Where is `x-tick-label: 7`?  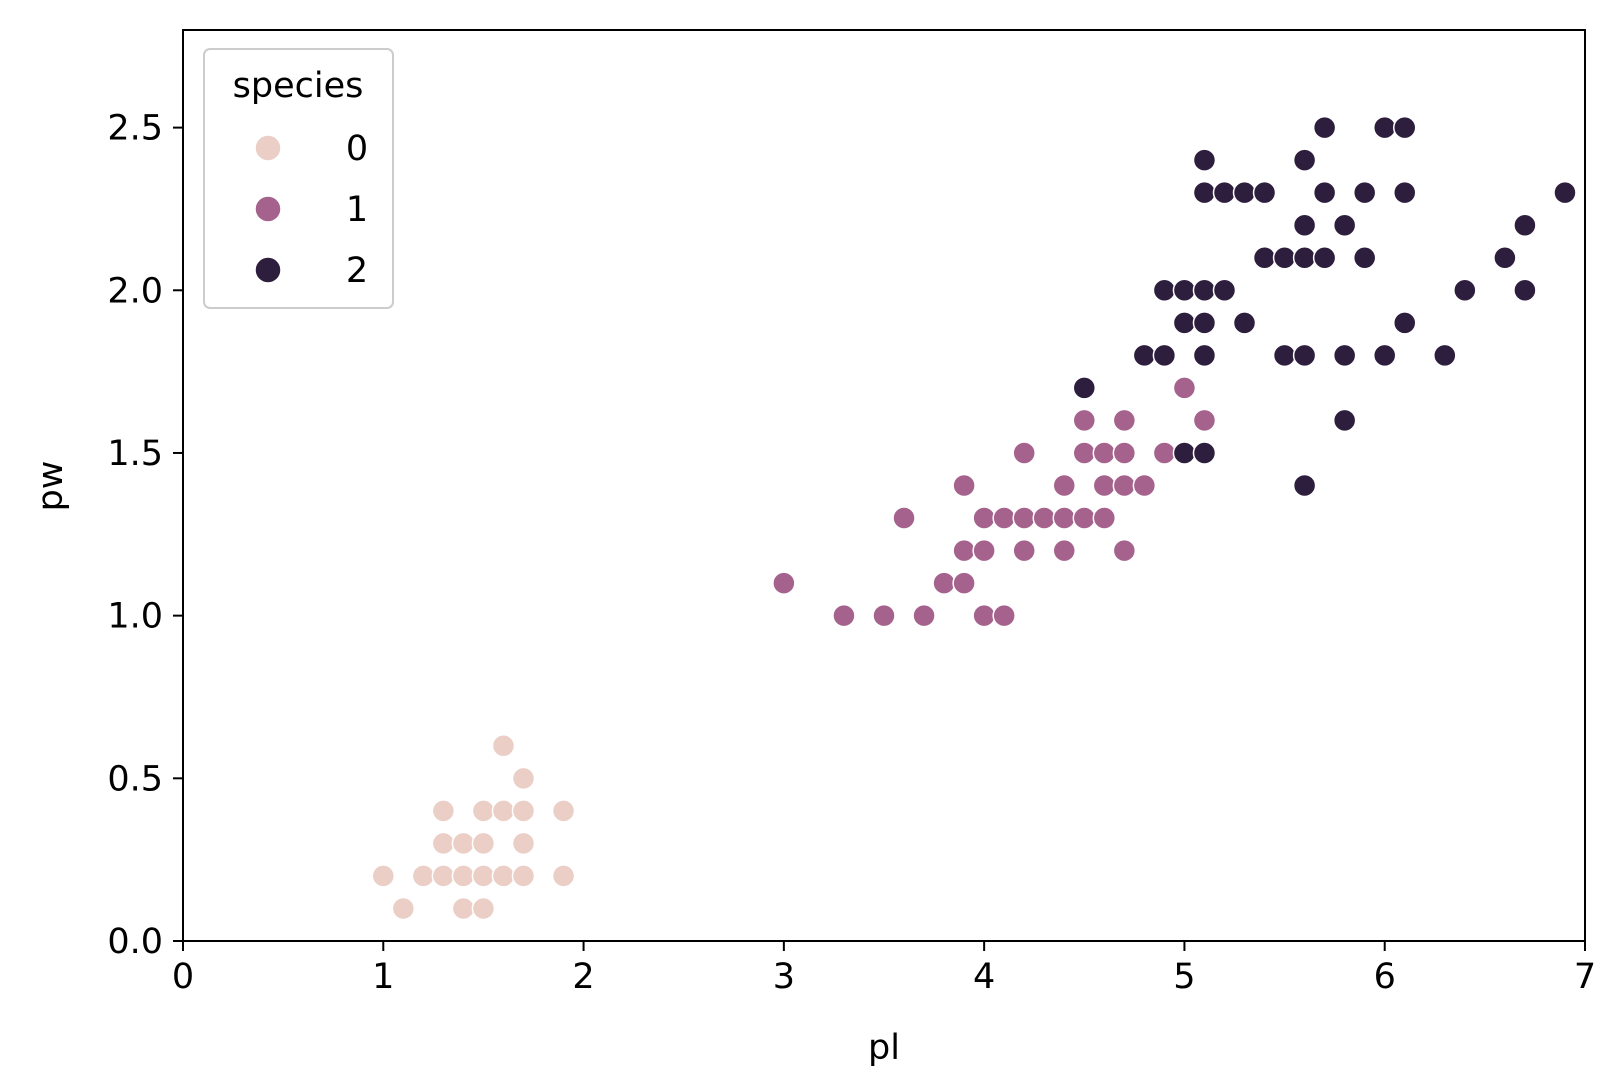 x-tick-label: 7 is located at coordinates (1585, 977).